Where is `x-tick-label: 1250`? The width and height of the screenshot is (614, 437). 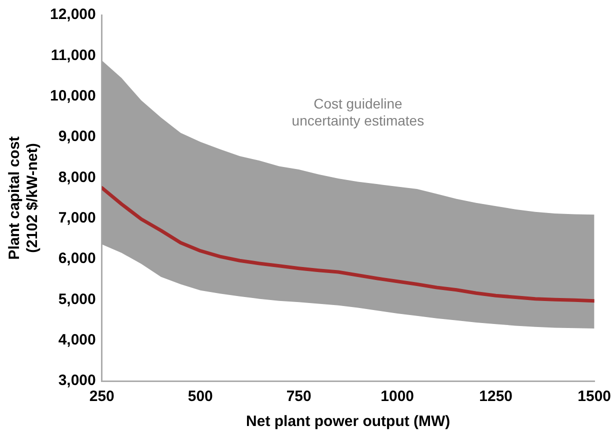 x-tick-label: 1250 is located at coordinates (496, 397).